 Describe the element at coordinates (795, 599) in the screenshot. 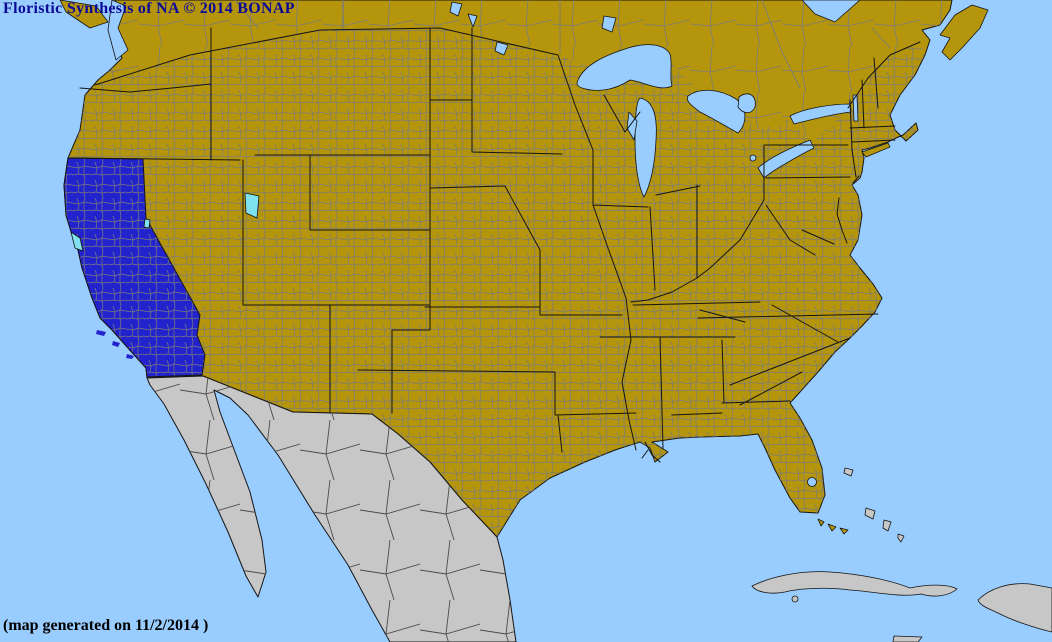

I see `isla-juventud` at that location.